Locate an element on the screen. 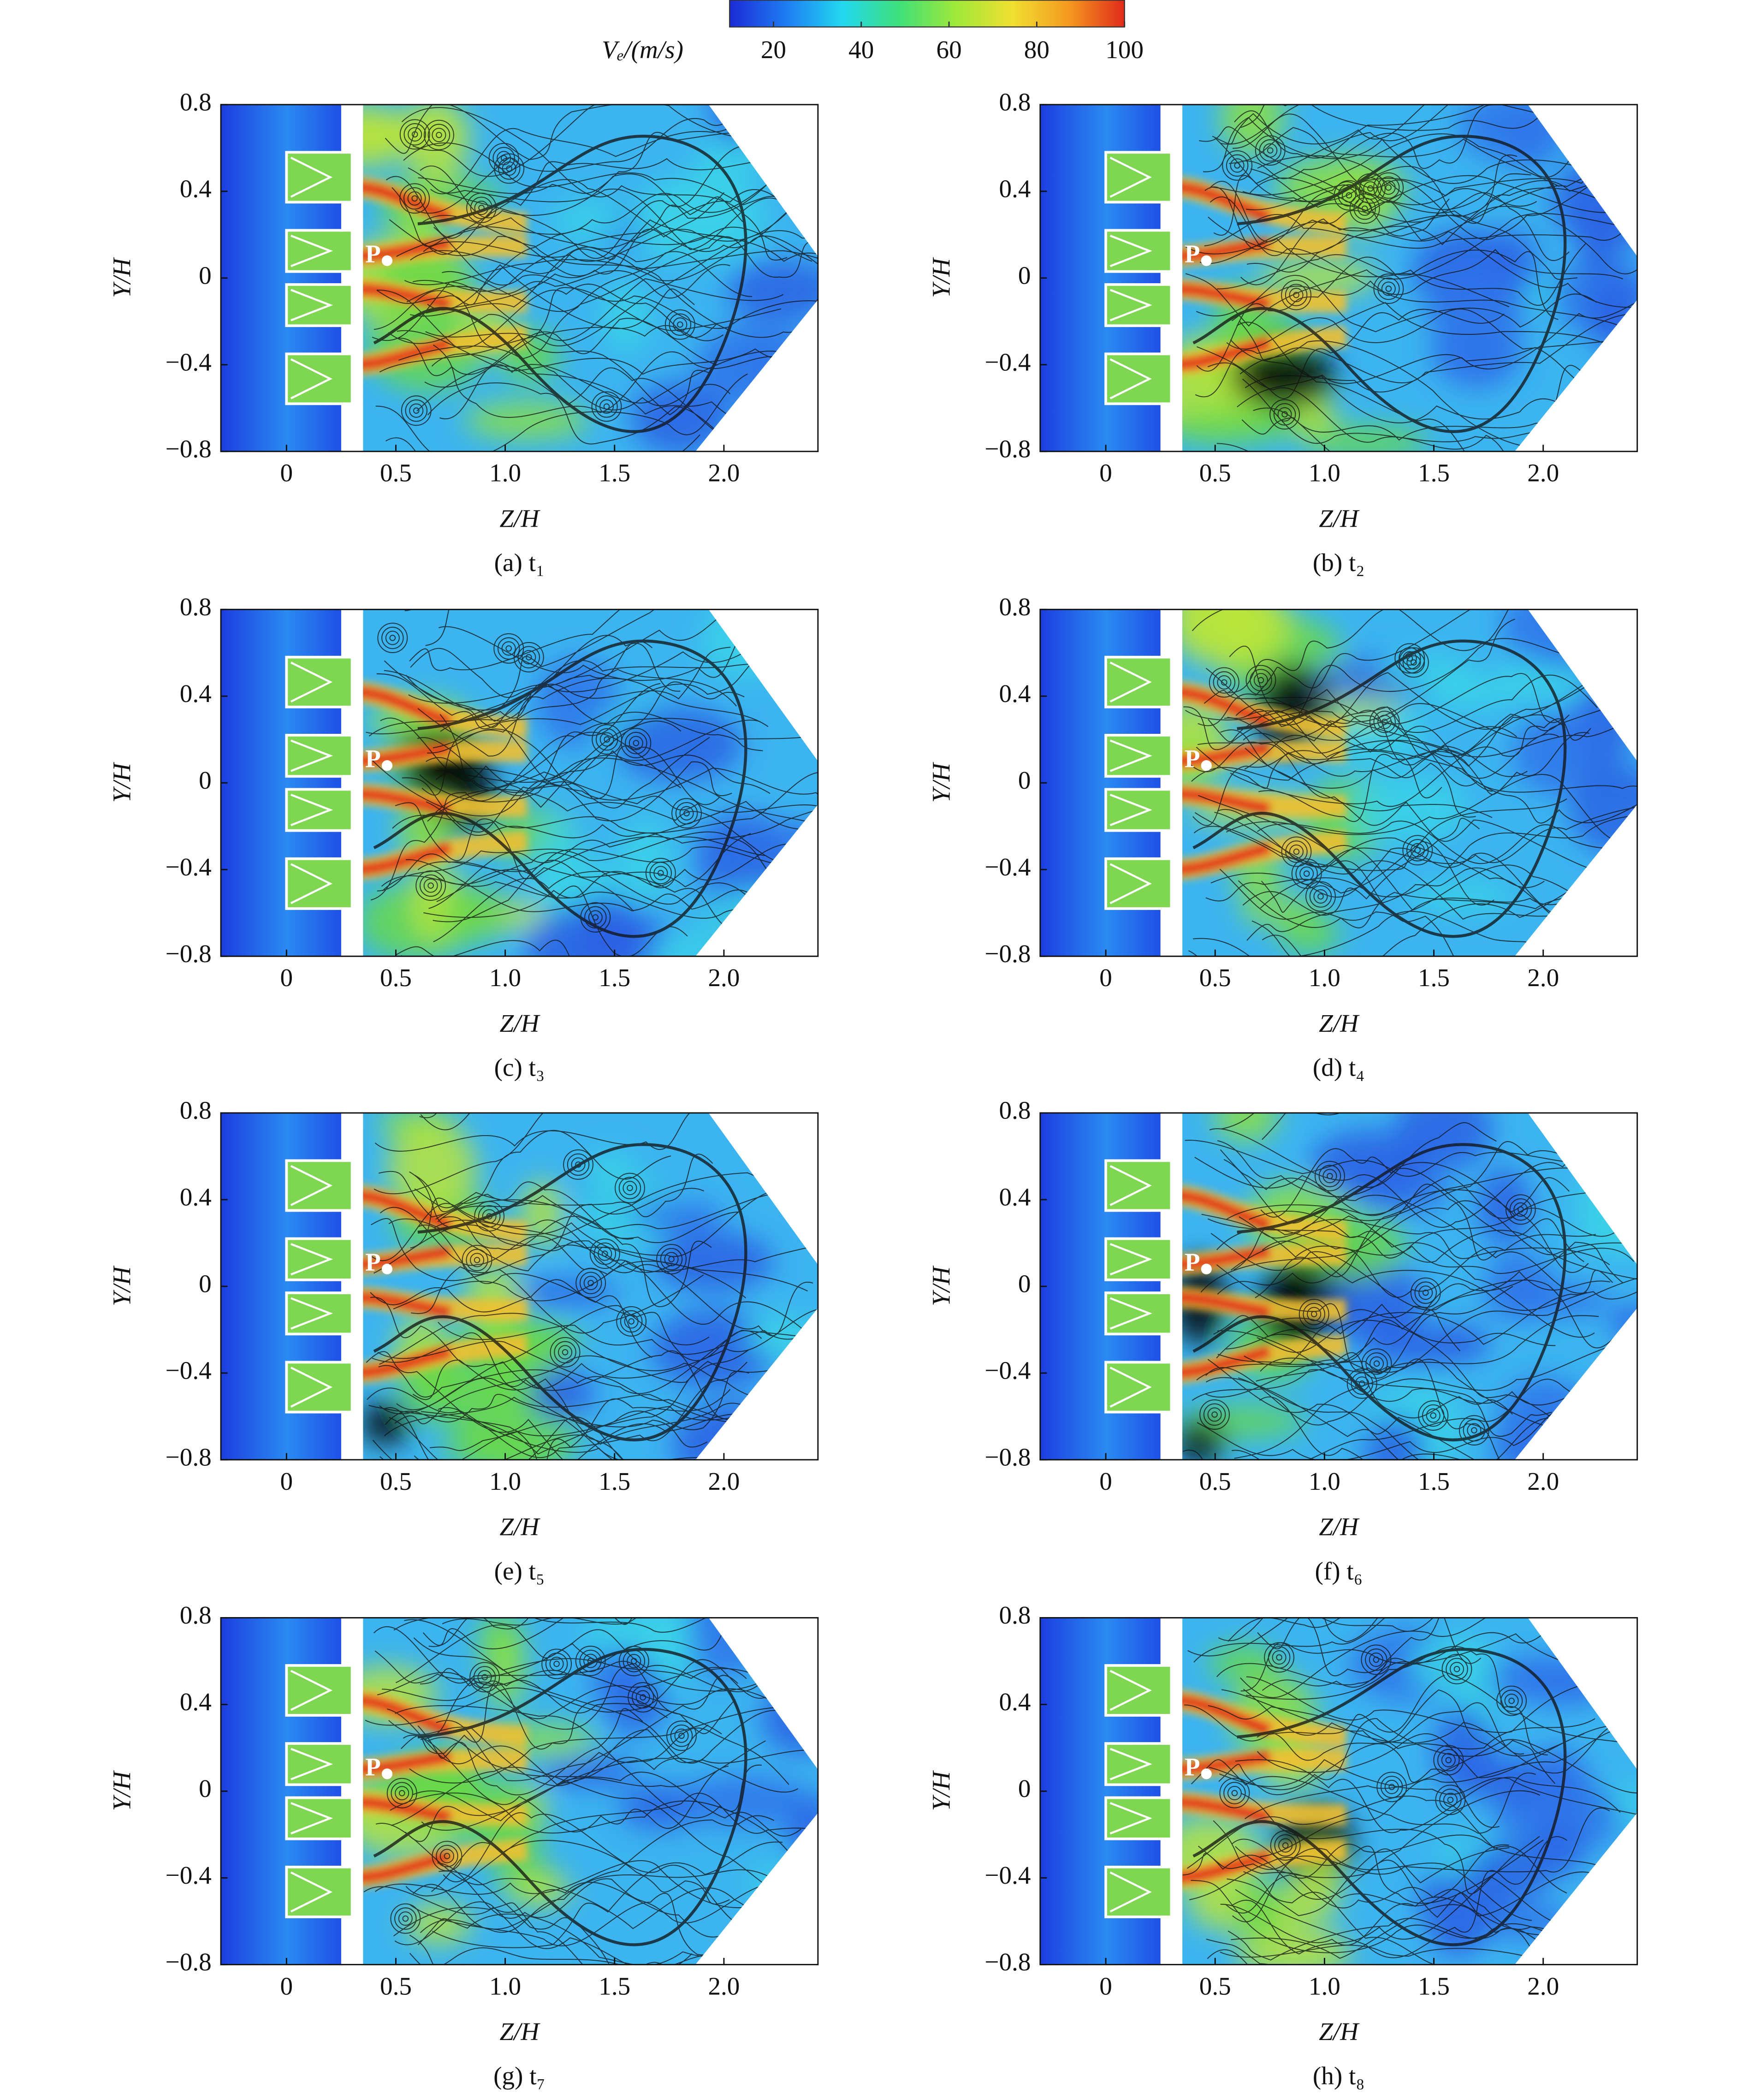 Image resolution: width=1743 pixels, height=2100 pixels. field-background is located at coordinates (590, 1792).